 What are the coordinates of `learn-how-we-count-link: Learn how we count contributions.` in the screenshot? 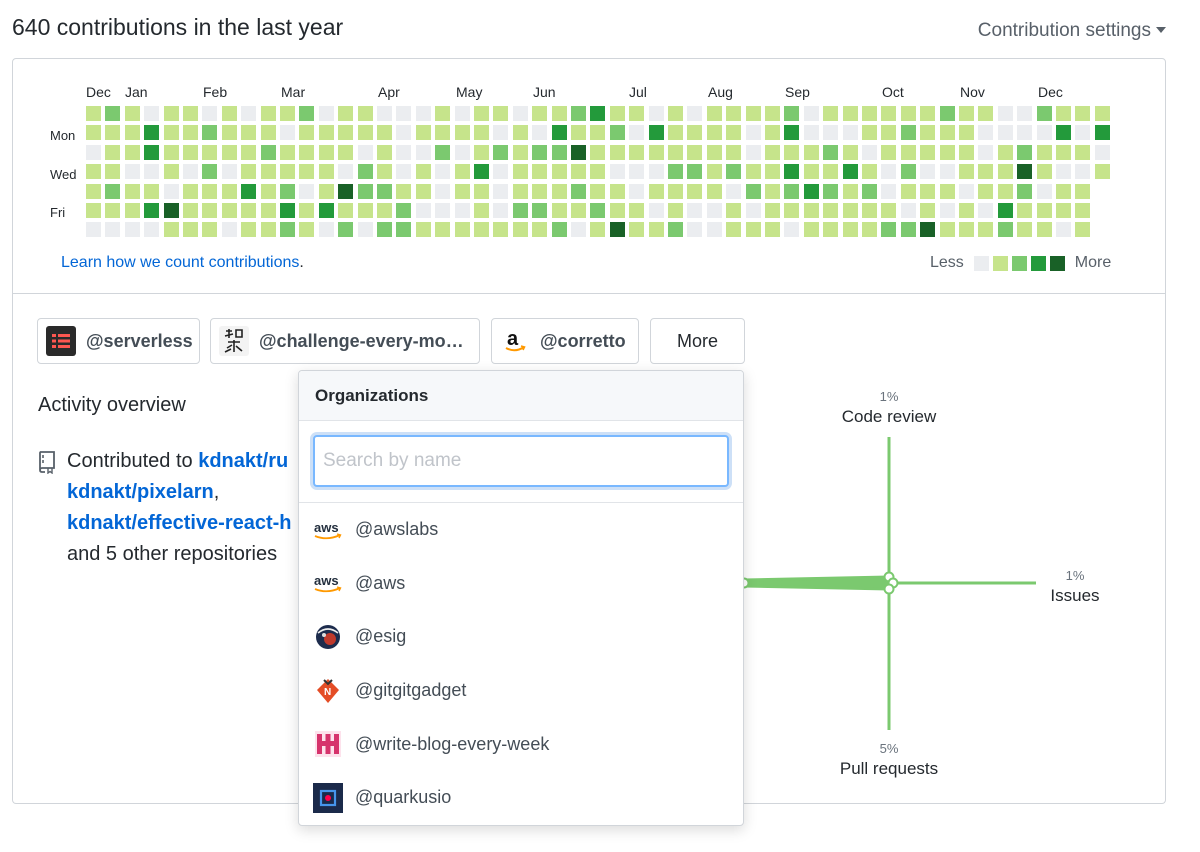 It's located at (182, 263).